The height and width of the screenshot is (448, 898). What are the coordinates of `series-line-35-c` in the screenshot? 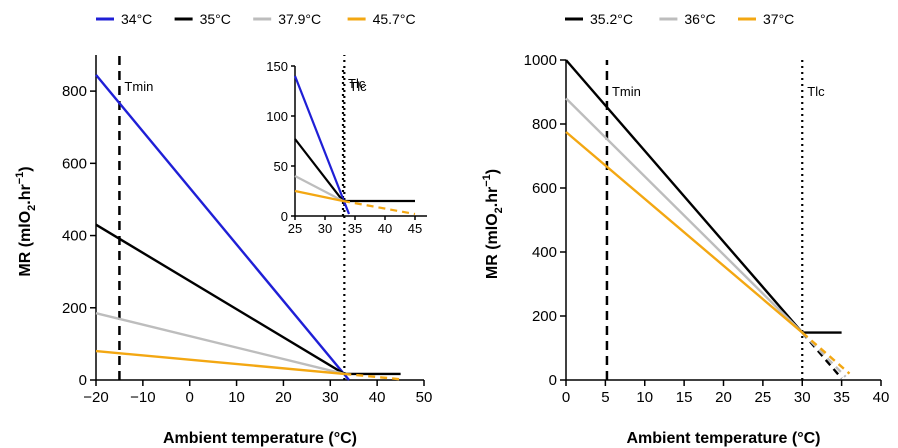 It's located at (354, 170).